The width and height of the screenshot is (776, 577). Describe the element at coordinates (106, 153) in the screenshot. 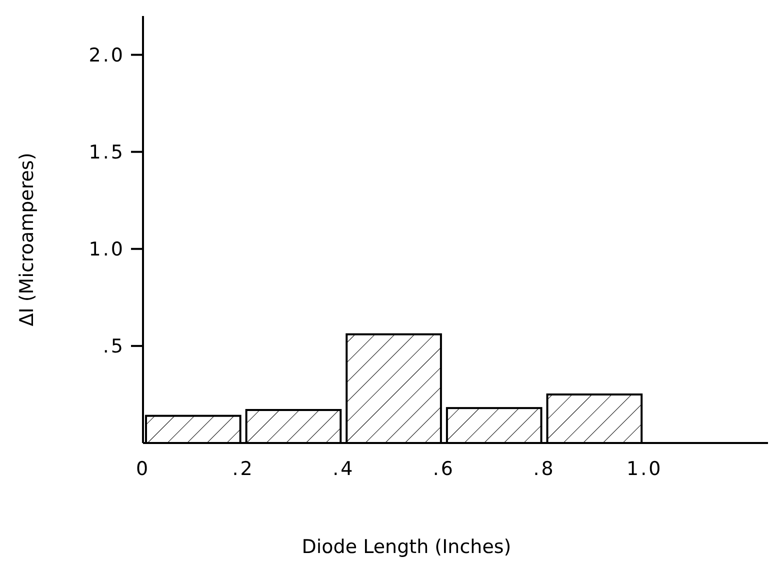

I see `y-tick-label: 1.5` at that location.